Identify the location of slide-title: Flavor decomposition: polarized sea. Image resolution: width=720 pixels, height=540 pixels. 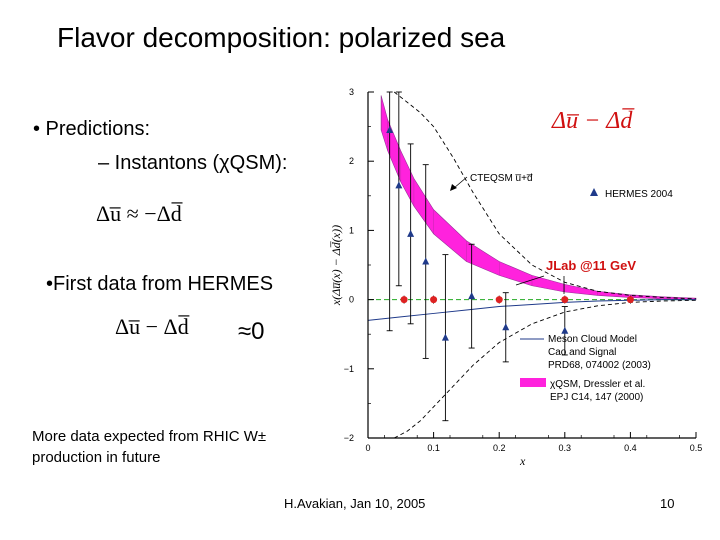
(281, 37).